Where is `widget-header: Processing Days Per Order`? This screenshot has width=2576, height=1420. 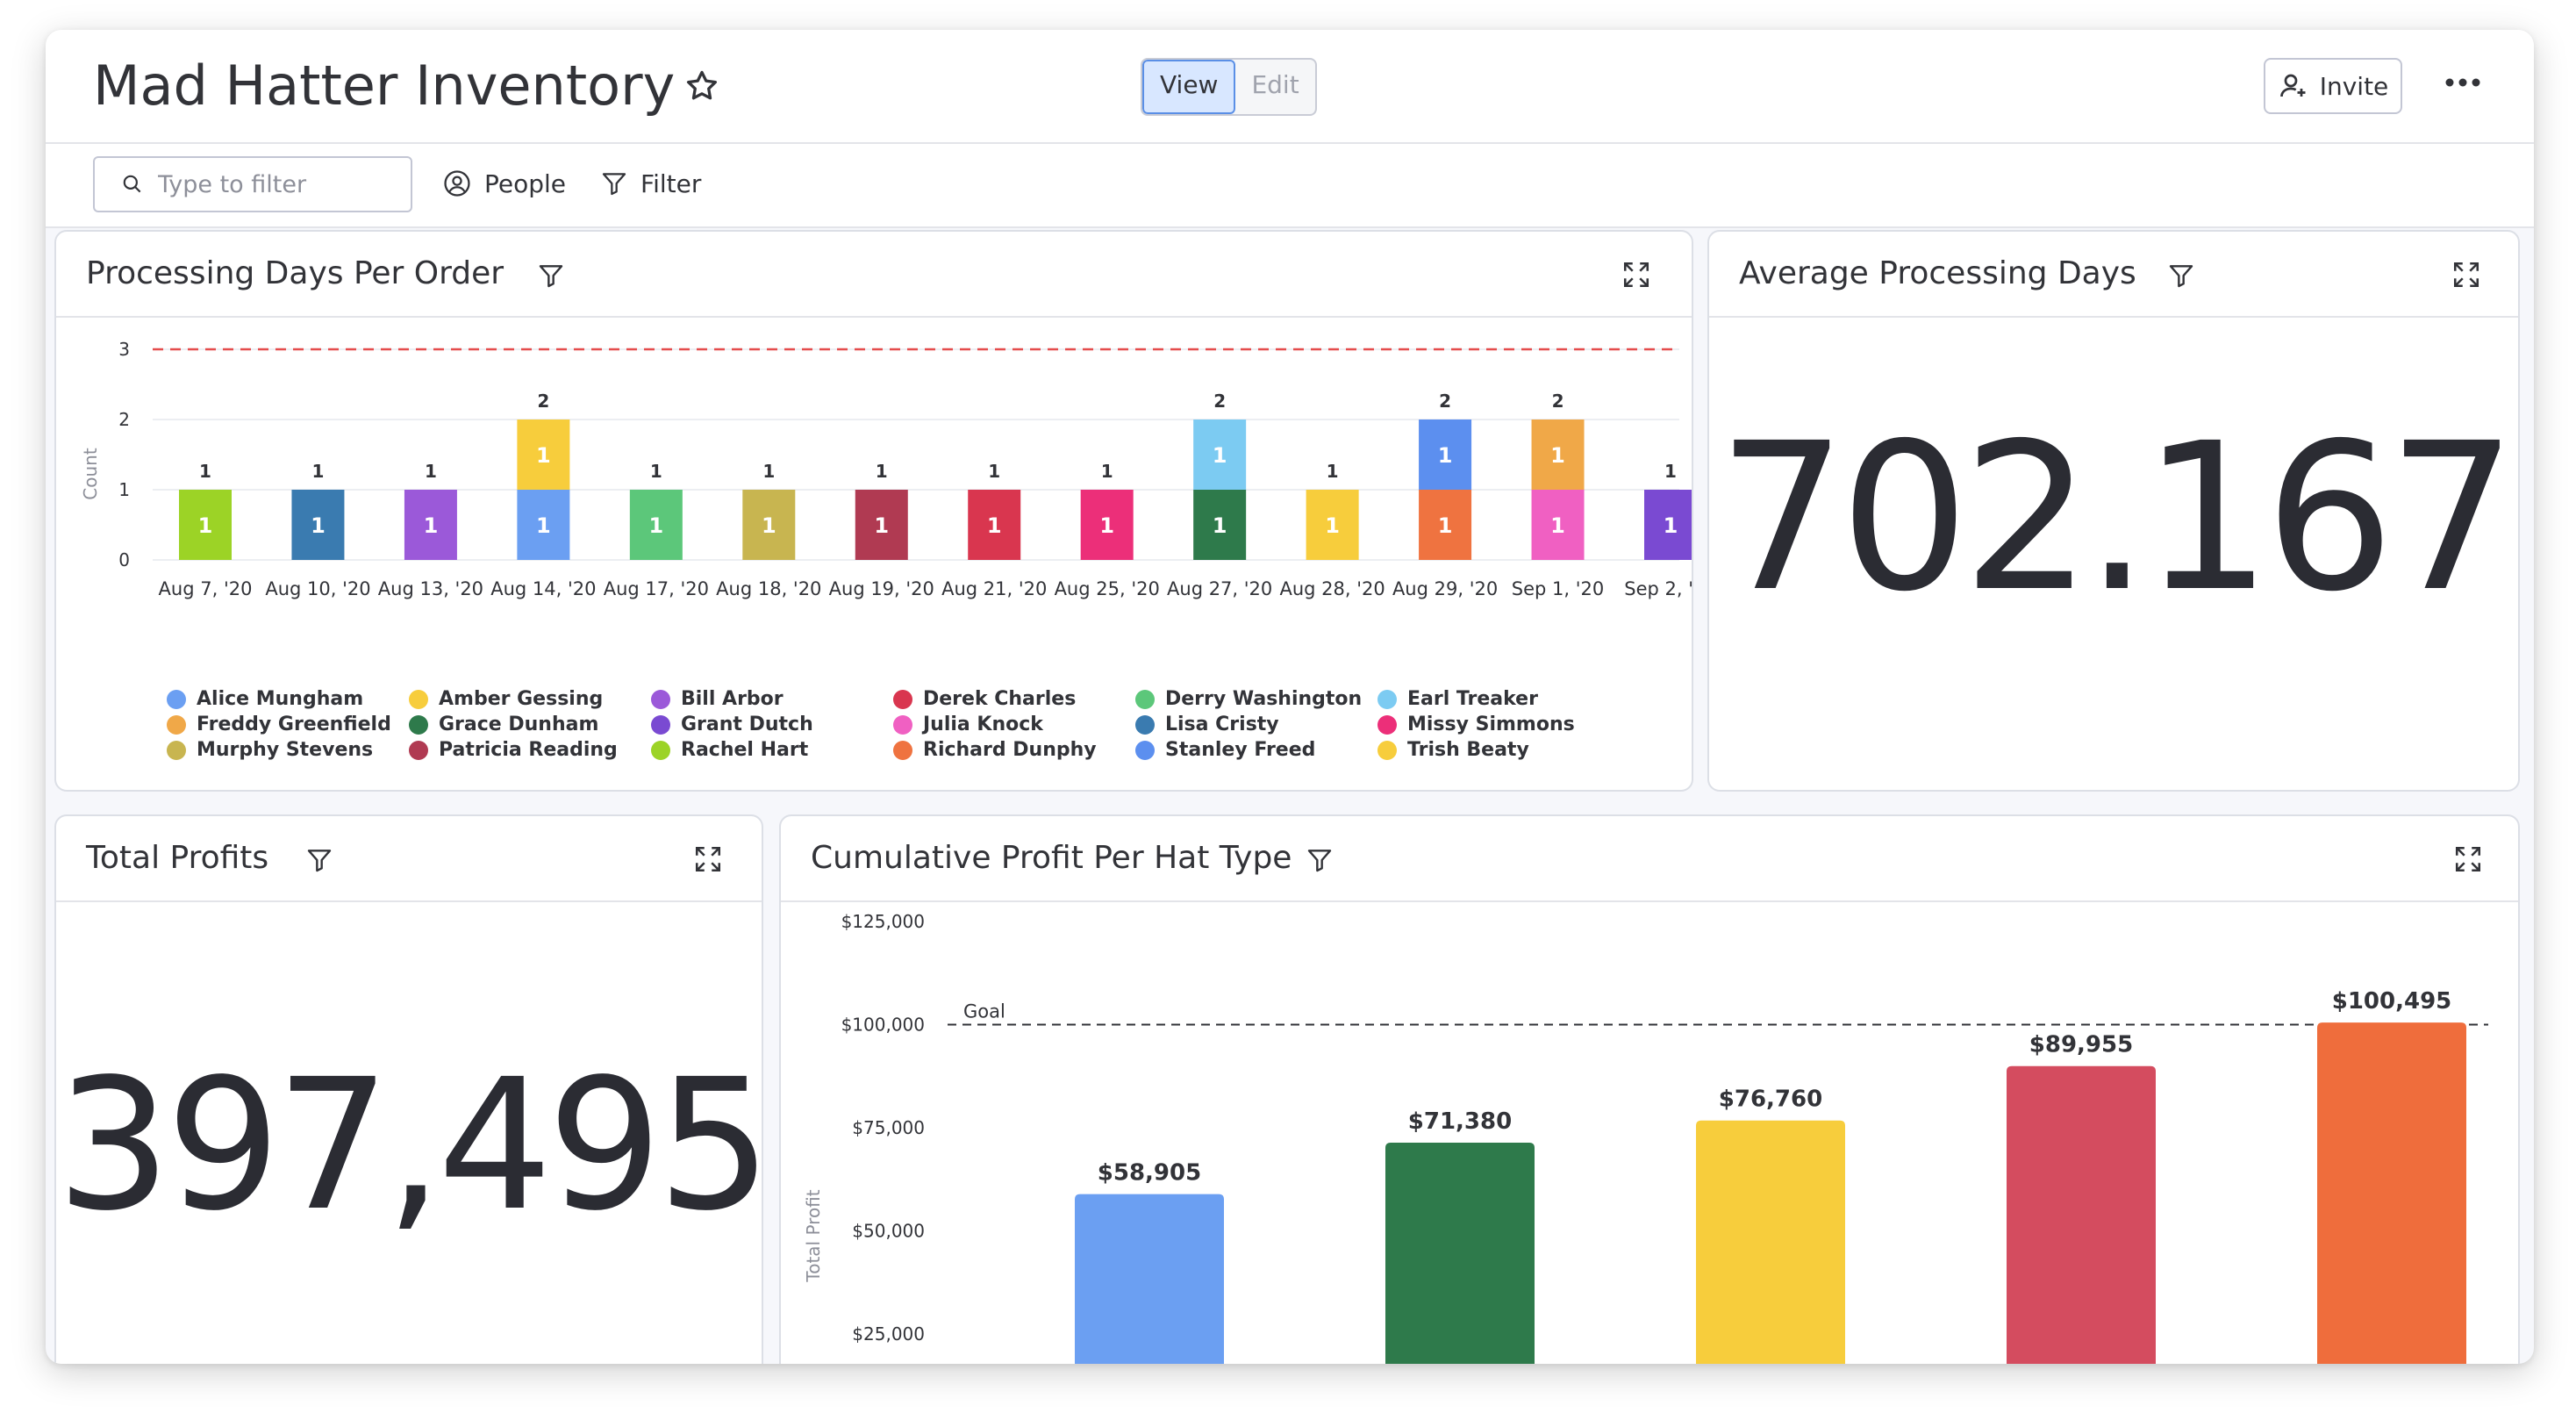
widget-header: Processing Days Per Order is located at coordinates (874, 275).